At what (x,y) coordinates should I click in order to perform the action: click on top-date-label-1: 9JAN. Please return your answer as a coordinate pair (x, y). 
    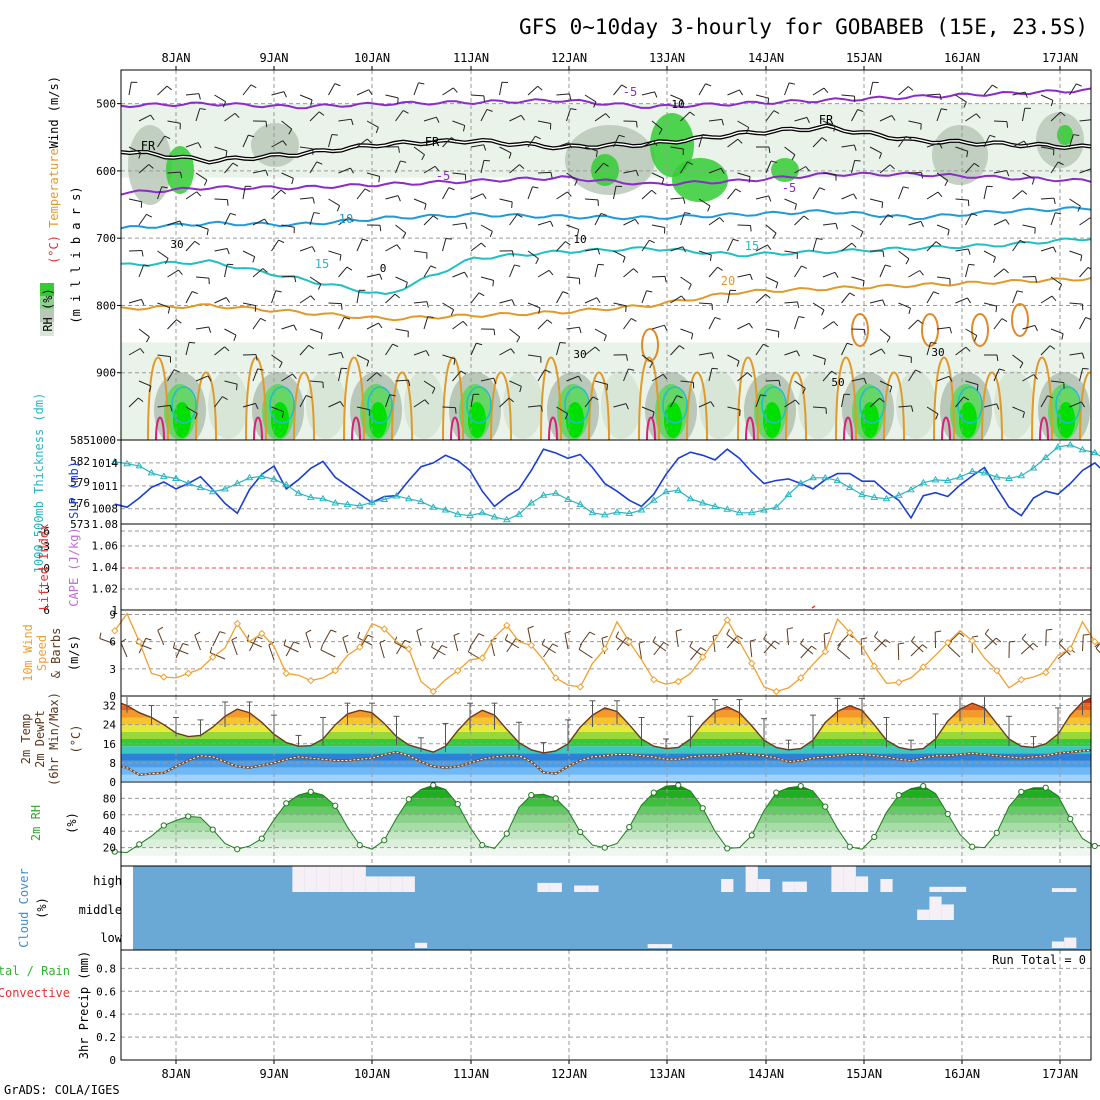
    Looking at the image, I should click on (274, 58).